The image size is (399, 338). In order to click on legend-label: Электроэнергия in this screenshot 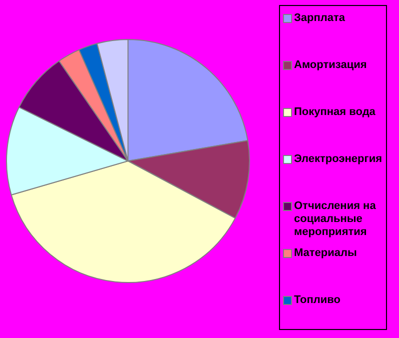, I will do `click(338, 159)`.